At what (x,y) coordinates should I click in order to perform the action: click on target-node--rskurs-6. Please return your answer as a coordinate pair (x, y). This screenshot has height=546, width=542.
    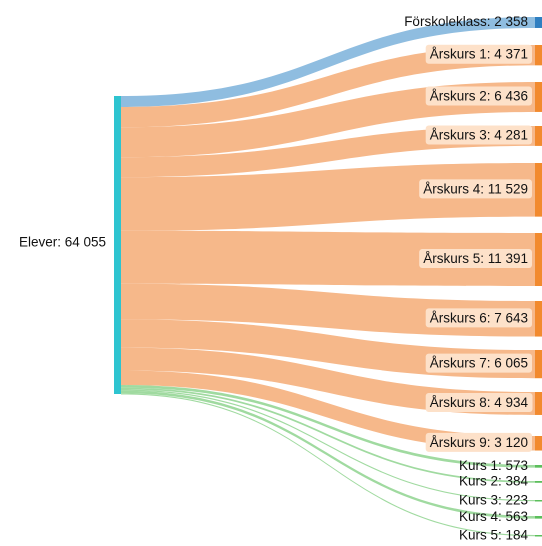
    Looking at the image, I should click on (538, 319).